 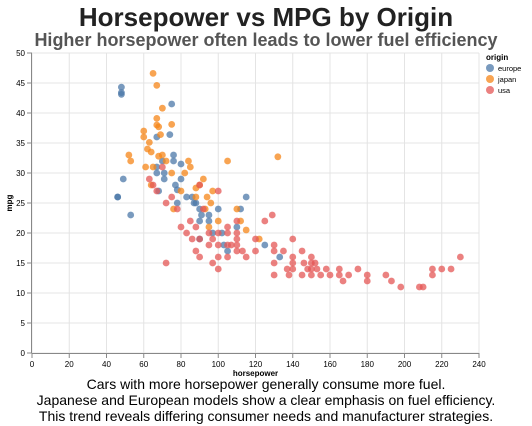 What do you see at coordinates (20, 53) in the screenshot?
I see `y-tick-label: 50` at bounding box center [20, 53].